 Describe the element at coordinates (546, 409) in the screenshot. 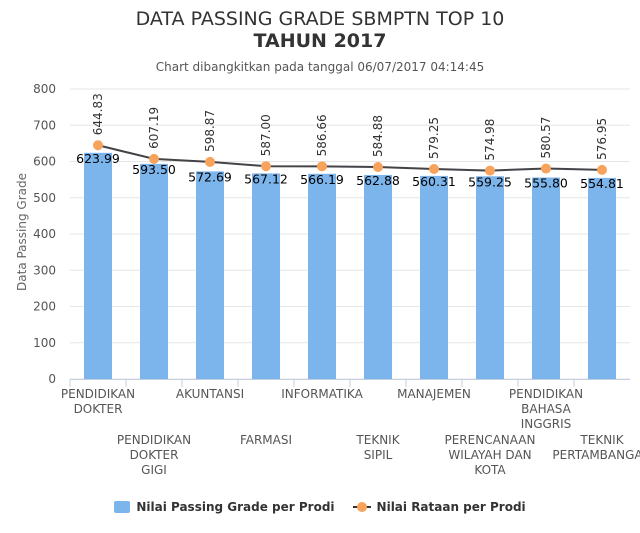

I see `x-tick-label: PENDIDIKAN BAHASA INGGRIS` at that location.